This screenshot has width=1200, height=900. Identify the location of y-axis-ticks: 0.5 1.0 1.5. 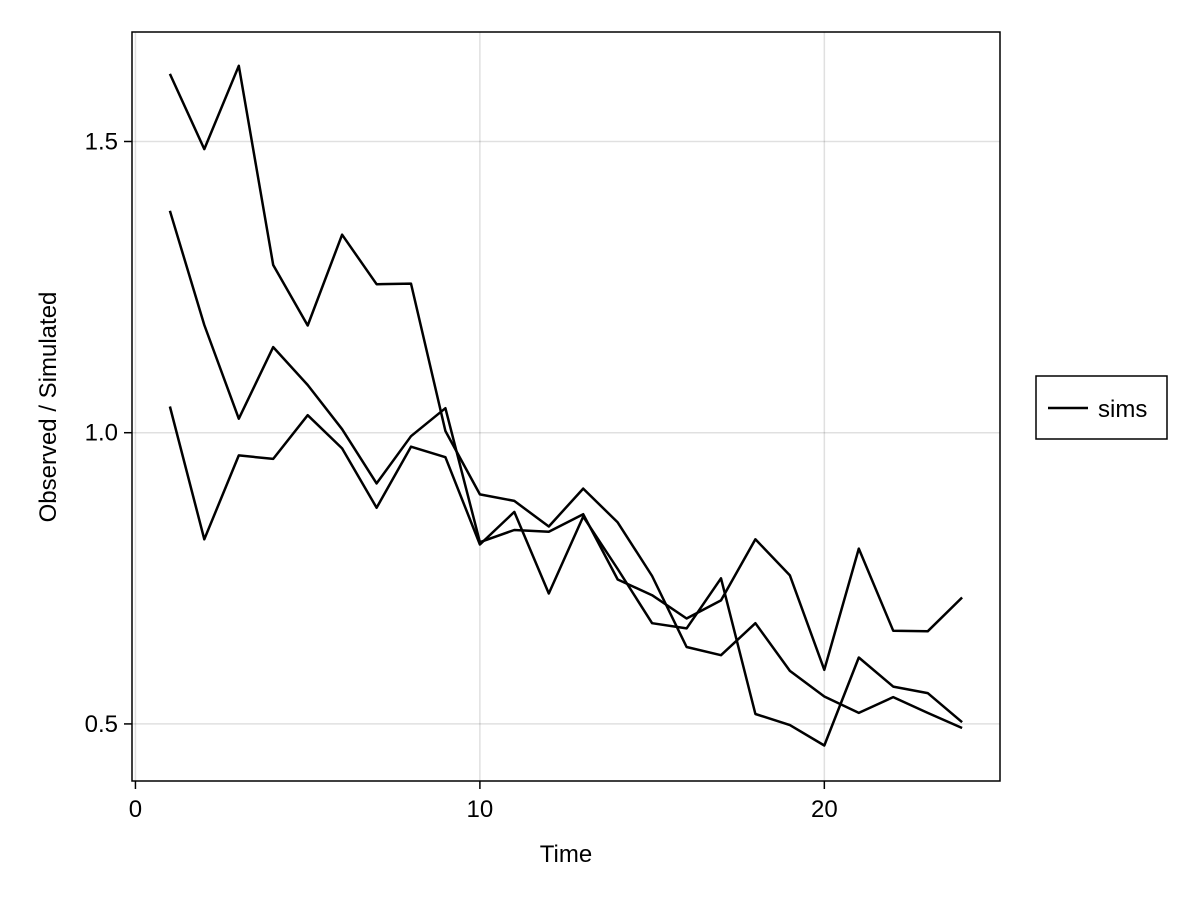
(108, 433).